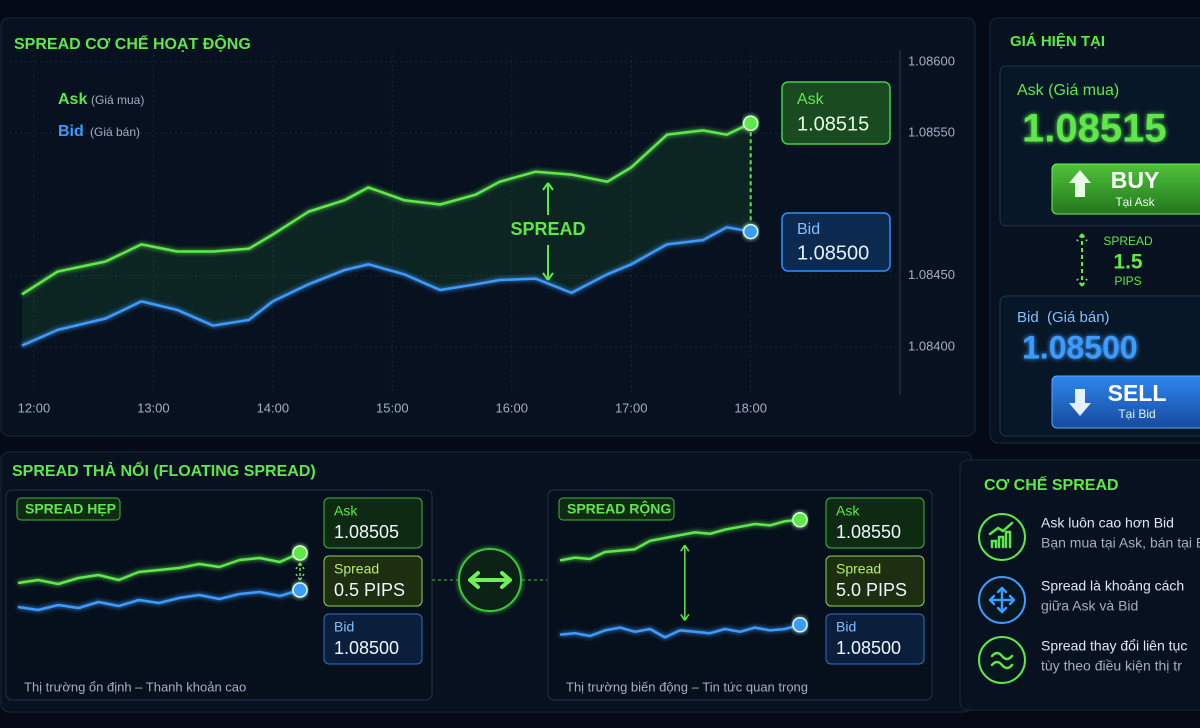  Describe the element at coordinates (631, 407) in the screenshot. I see `x-tick-label: 17:00` at that location.